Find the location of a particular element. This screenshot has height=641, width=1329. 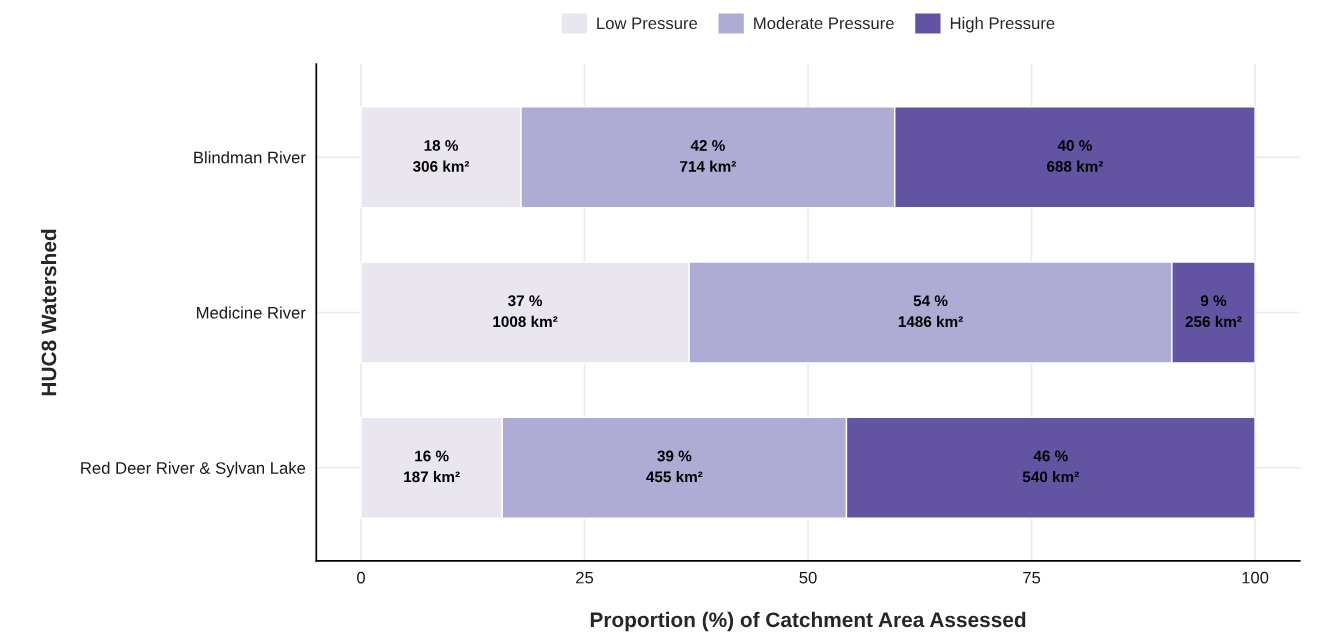

data-label: 46 % 540 km² is located at coordinates (1050, 466).